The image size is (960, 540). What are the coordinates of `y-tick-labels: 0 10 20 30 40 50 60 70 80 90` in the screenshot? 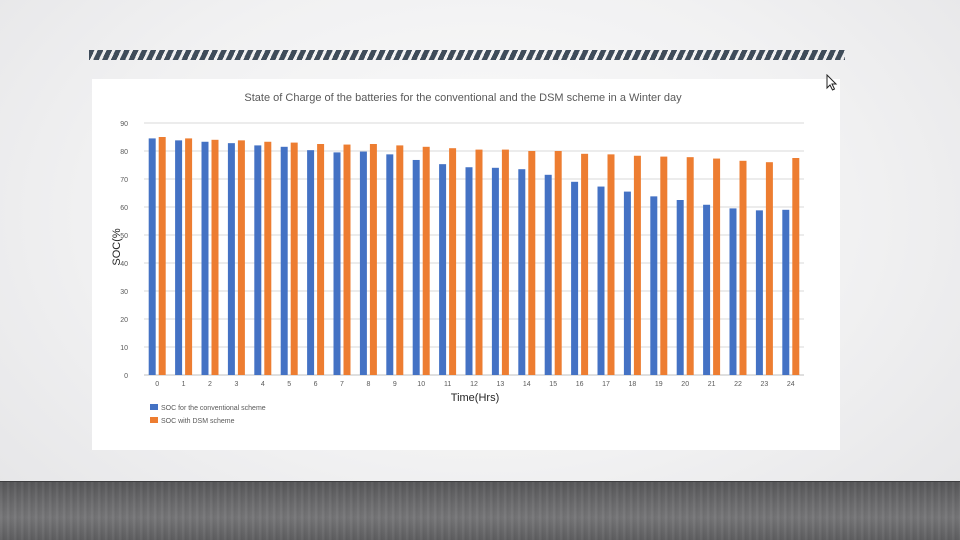 It's located at (124, 250).